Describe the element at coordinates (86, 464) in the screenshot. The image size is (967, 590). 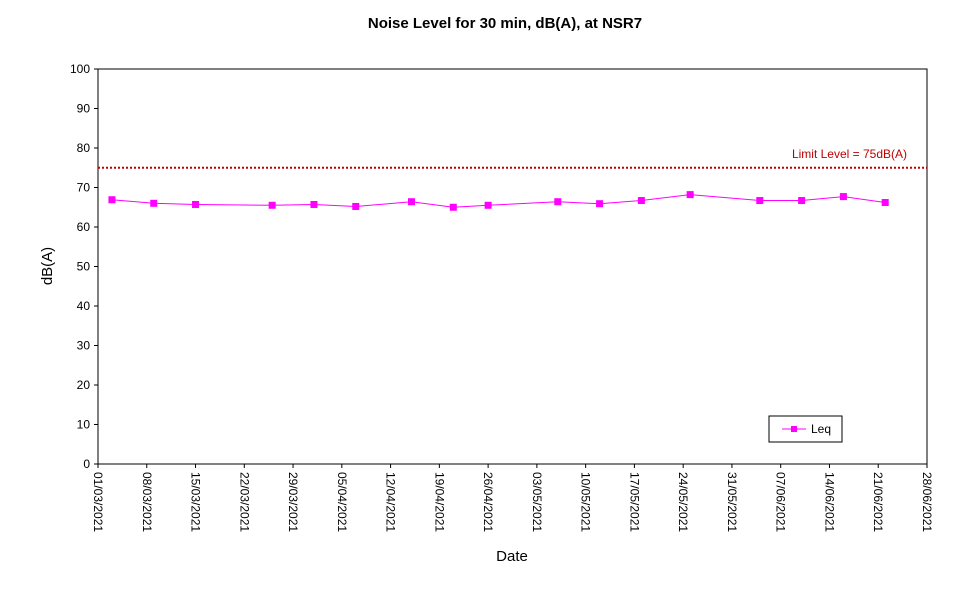
I see `y-tick-label: 0` at that location.